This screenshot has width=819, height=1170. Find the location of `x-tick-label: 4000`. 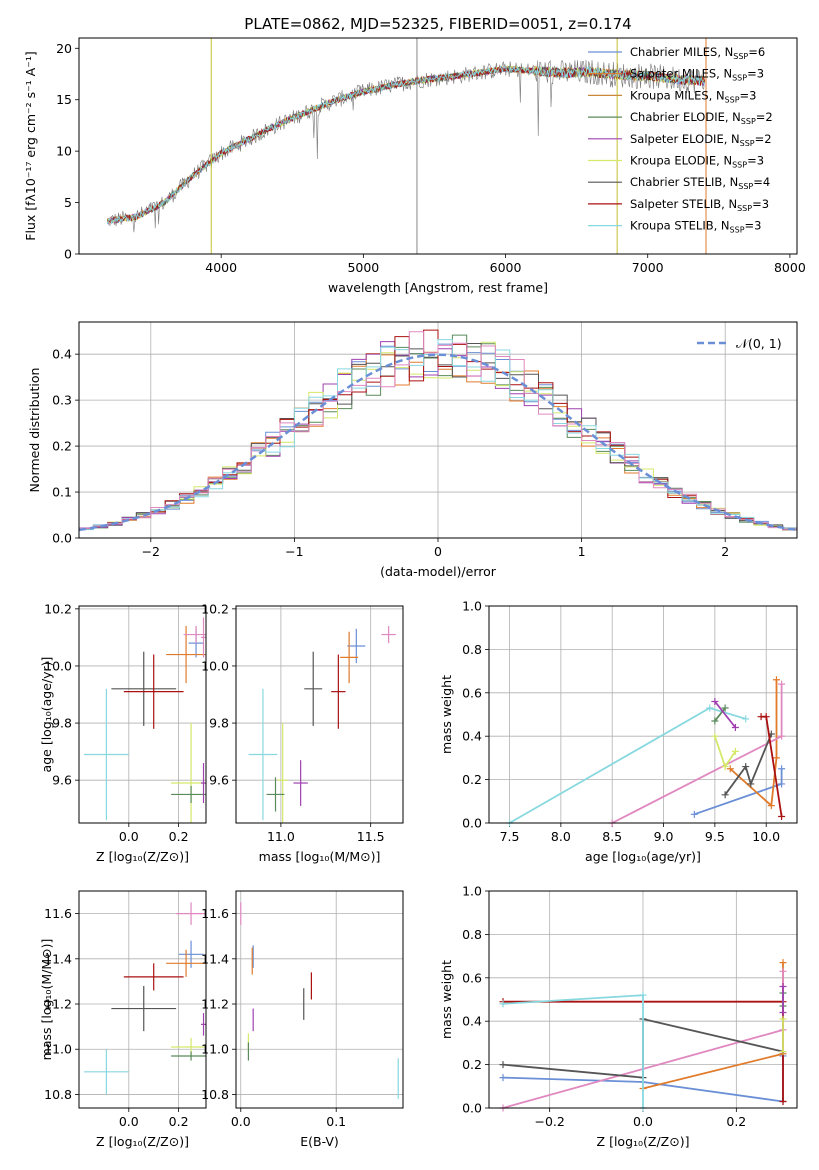

x-tick-label: 4000 is located at coordinates (221, 267).